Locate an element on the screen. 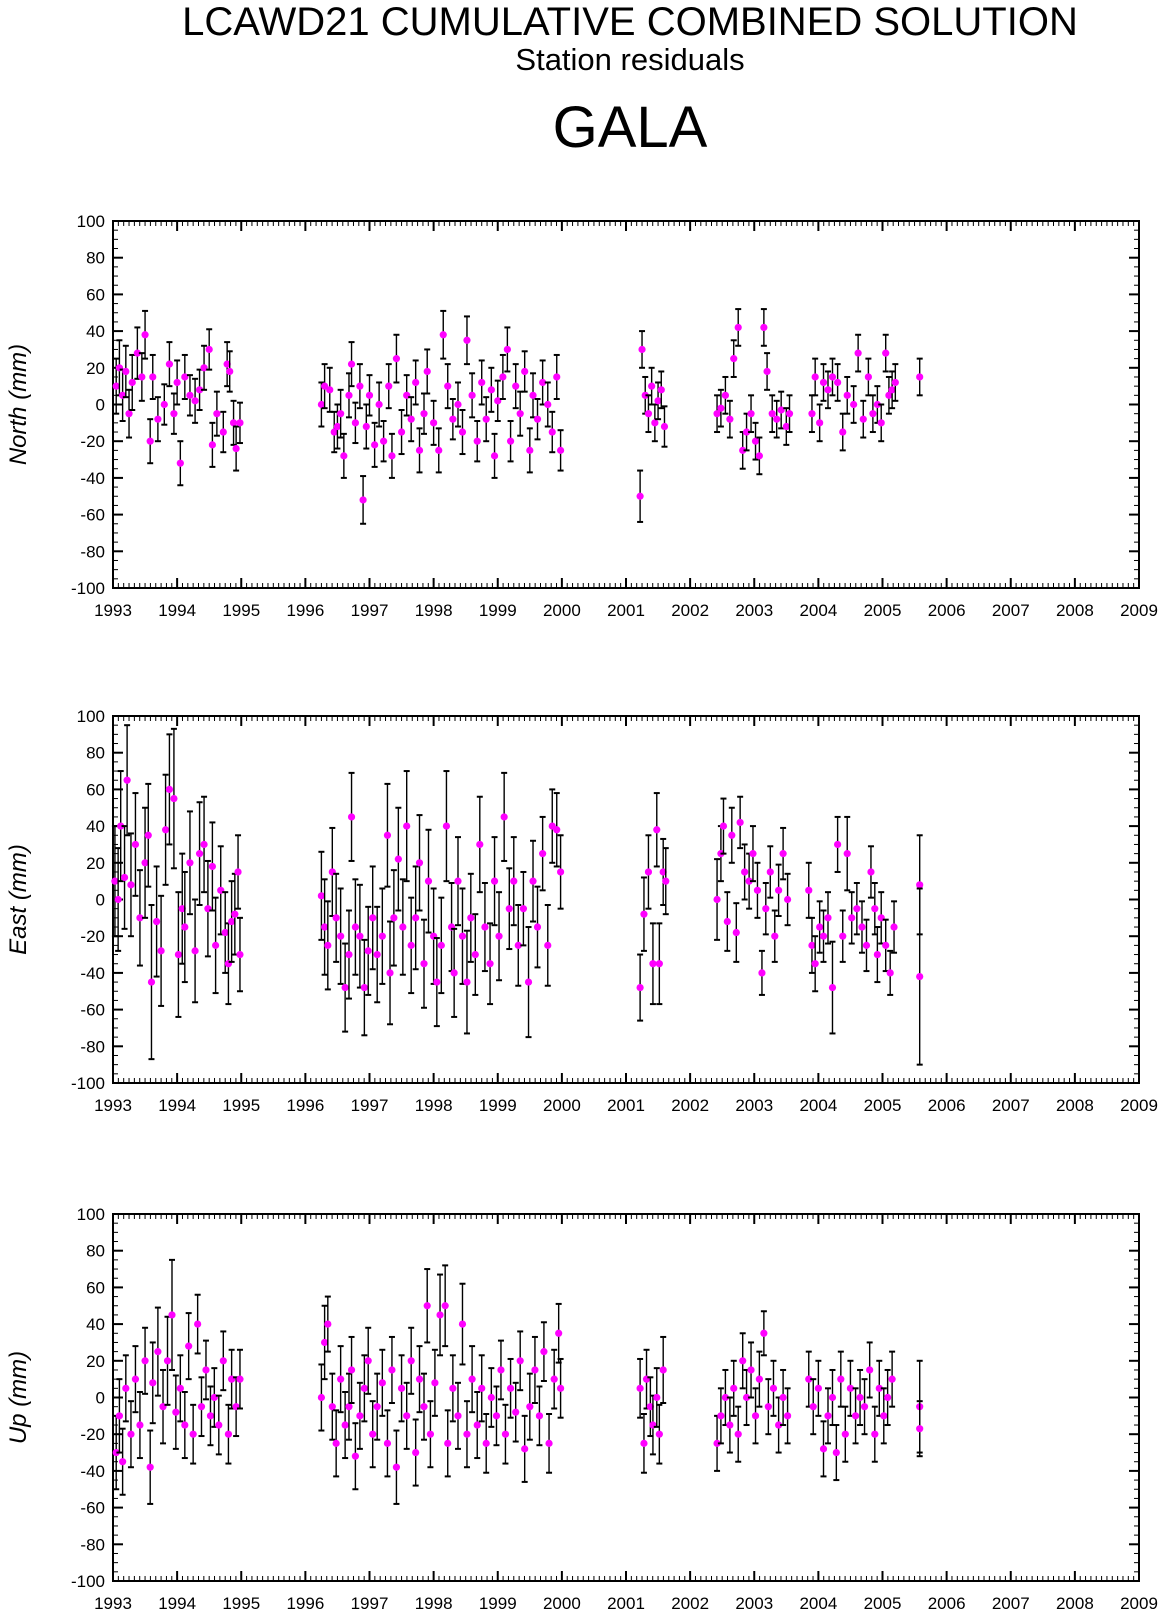 The height and width of the screenshot is (1621, 1160). east-x-tick-label: 1994 is located at coordinates (177, 1105).